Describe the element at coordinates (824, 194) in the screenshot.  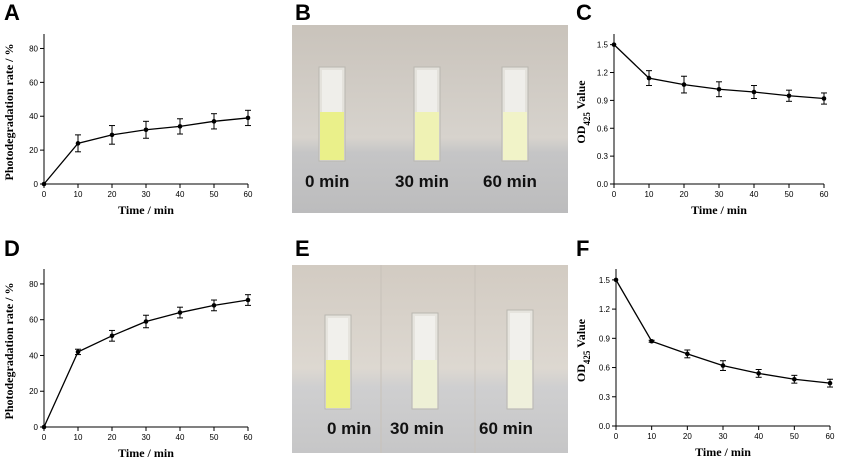
I see `x-tick-label-c: 60` at that location.